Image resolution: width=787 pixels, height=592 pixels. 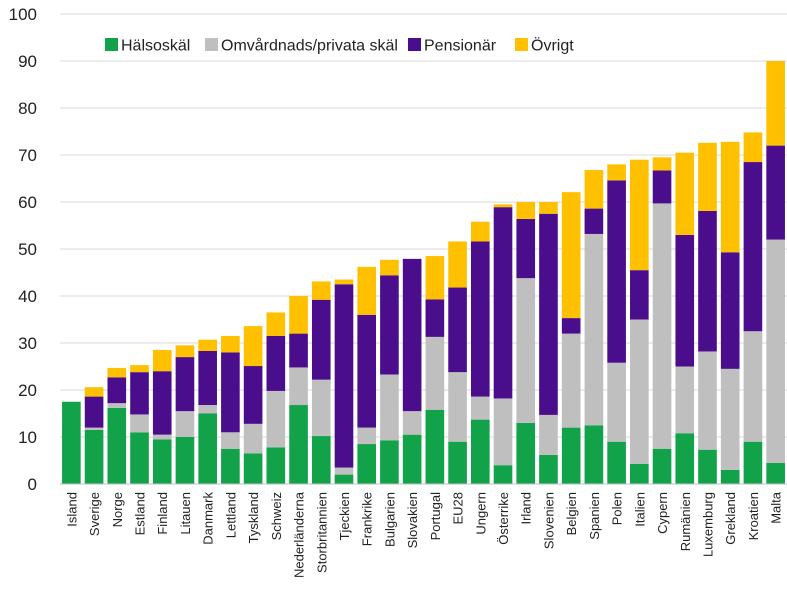 What do you see at coordinates (155, 46) in the screenshot?
I see `legend-label: Hälsoskäl` at bounding box center [155, 46].